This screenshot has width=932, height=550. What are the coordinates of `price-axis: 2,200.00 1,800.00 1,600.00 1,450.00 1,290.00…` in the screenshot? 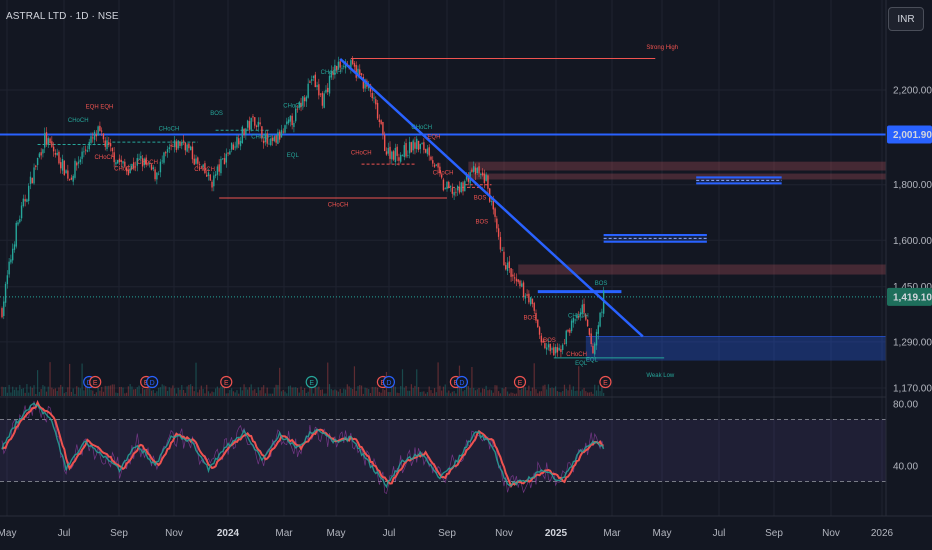 It's located at (908, 258).